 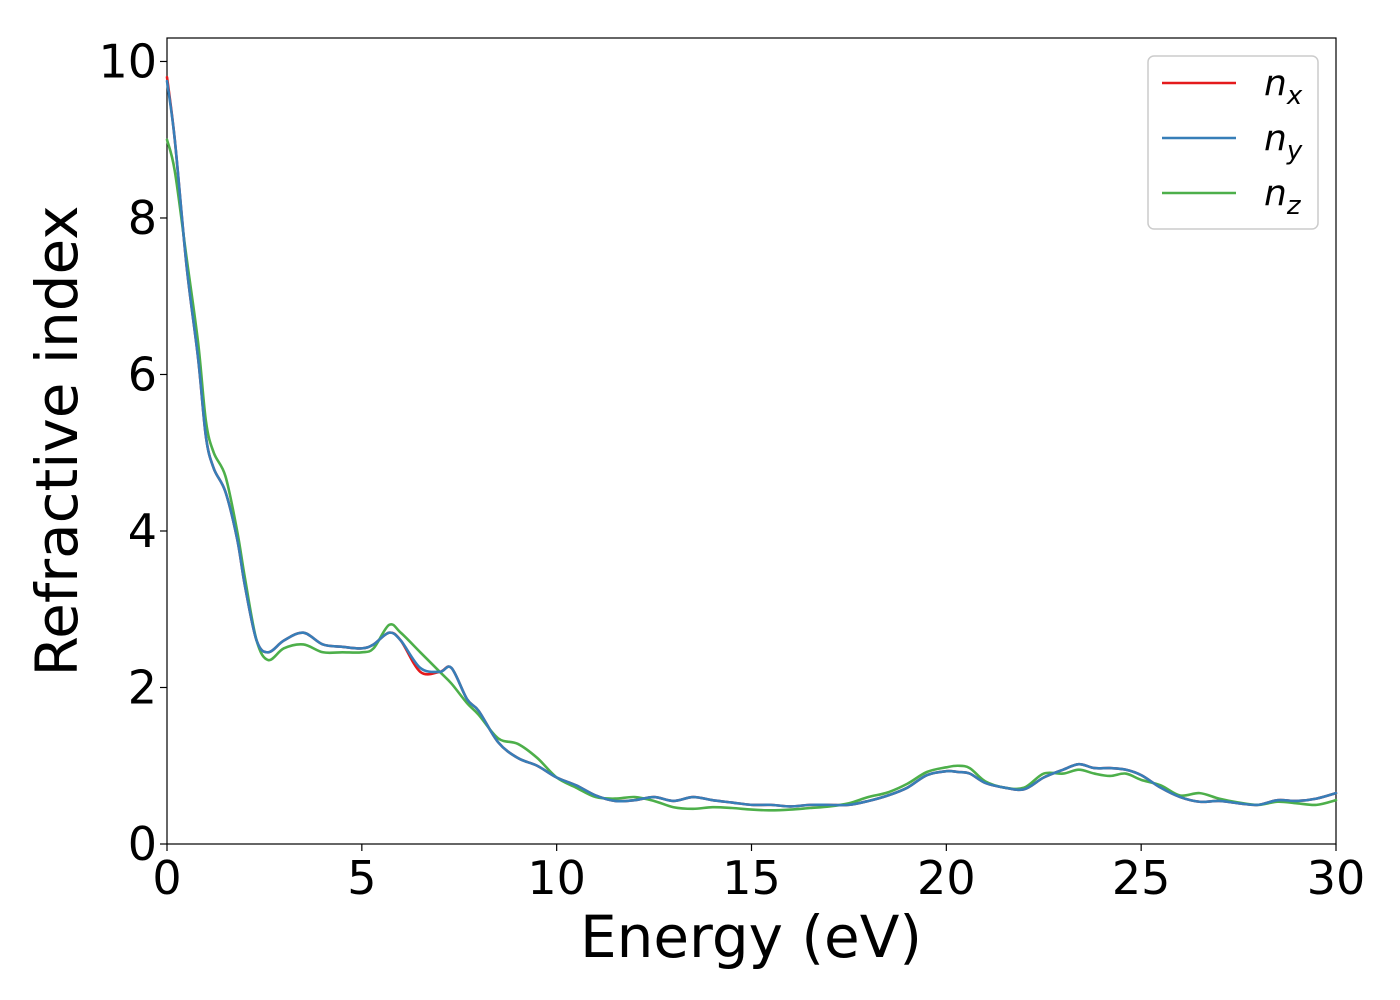 I want to click on y-tick-label: 2, so click(x=142, y=687).